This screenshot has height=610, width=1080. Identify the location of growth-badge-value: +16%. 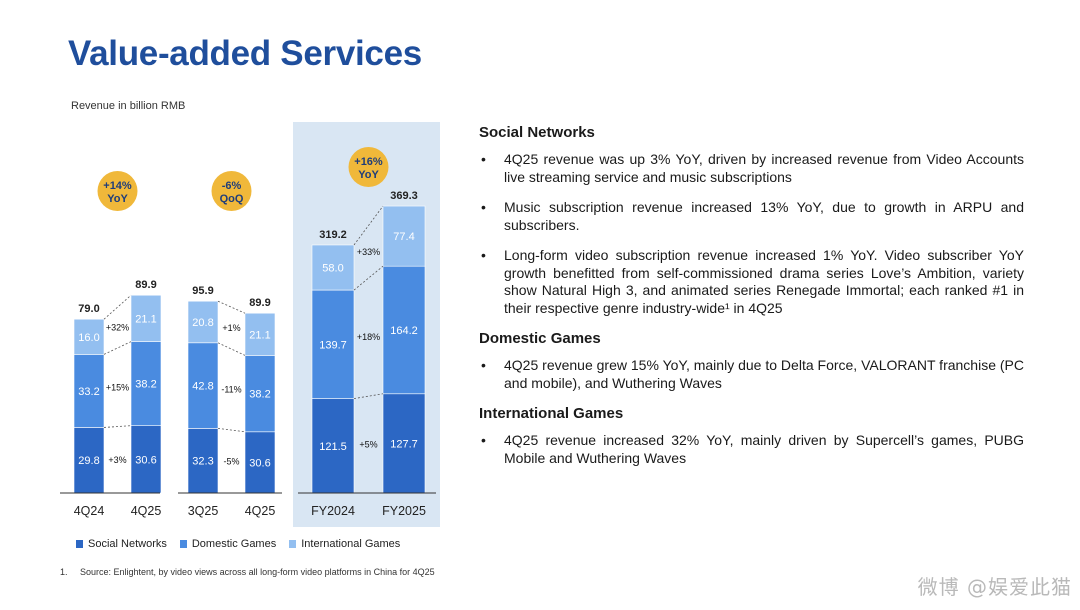
(368, 162).